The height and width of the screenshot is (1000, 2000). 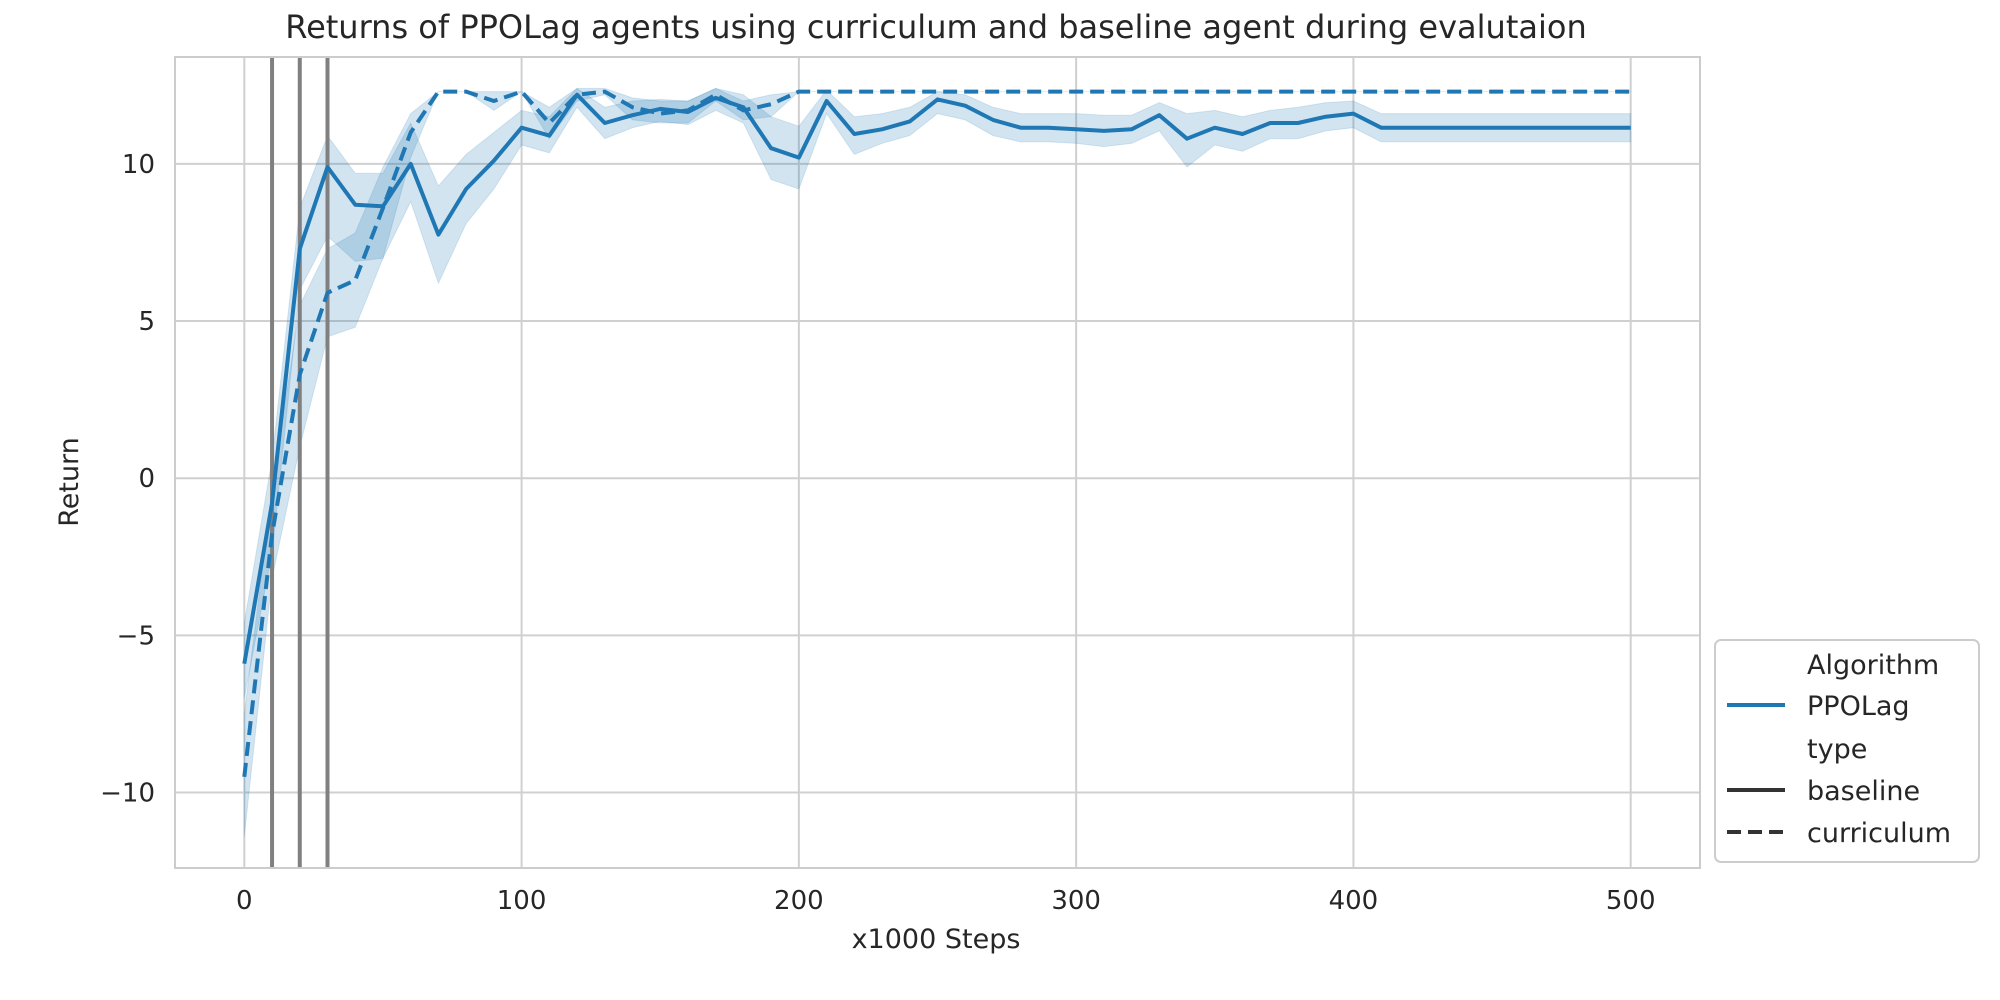 I want to click on legend-entry-curriculum: curriculum, so click(x=1879, y=833).